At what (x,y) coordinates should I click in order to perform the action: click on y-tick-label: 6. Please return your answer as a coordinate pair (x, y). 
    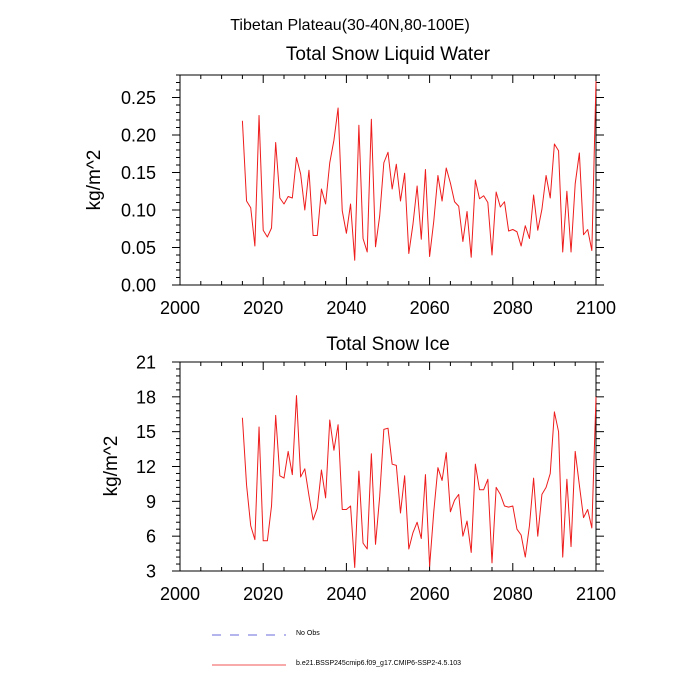
    Looking at the image, I should click on (151, 537).